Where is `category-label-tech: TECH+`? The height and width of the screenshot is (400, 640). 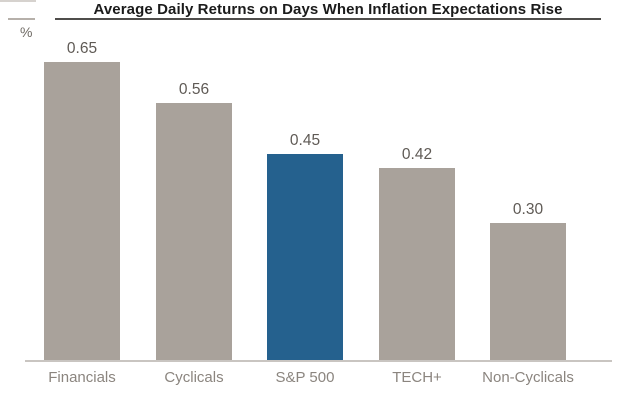
category-label-tech: TECH+ is located at coordinates (417, 377).